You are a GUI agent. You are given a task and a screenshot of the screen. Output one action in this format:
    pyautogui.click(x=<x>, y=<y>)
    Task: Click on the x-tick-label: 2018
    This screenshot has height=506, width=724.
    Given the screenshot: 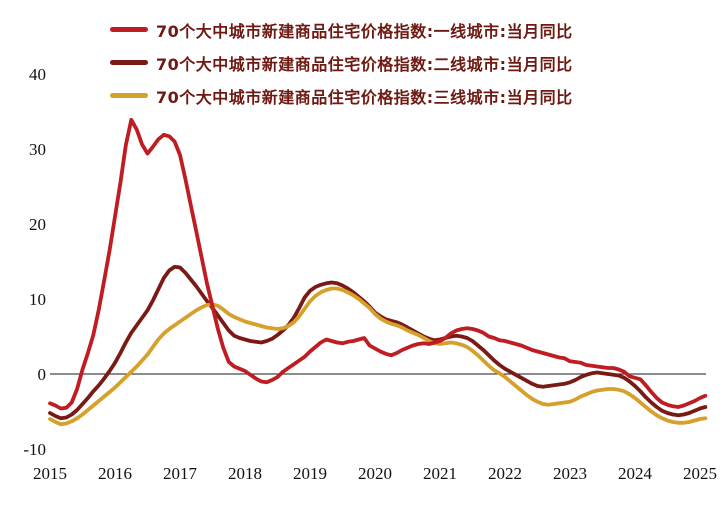 What is the action you would take?
    pyautogui.click(x=245, y=473)
    